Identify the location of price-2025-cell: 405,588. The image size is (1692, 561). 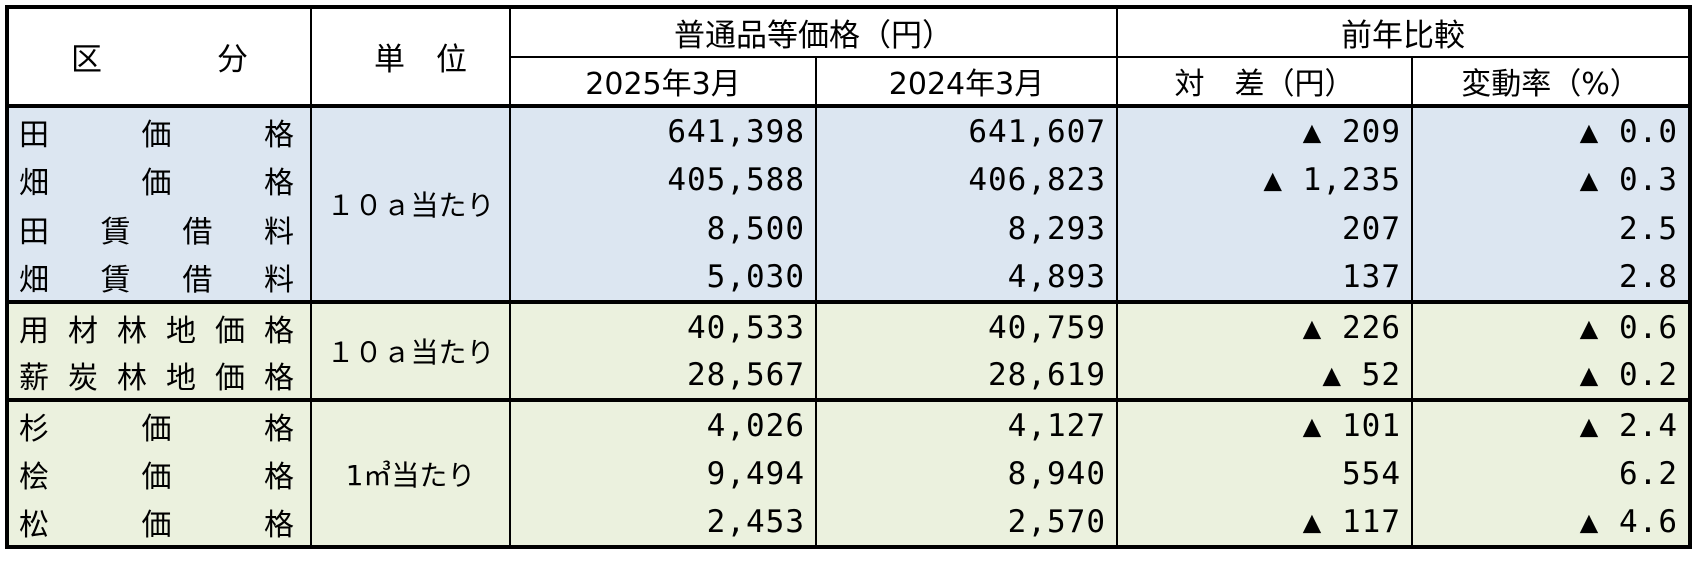
(663, 179).